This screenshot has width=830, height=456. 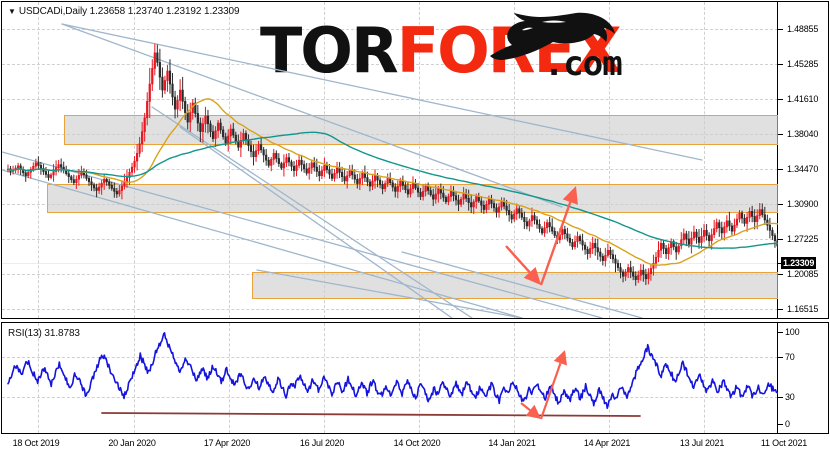 What do you see at coordinates (780, 263) in the screenshot?
I see `current-price-tick` at bounding box center [780, 263].